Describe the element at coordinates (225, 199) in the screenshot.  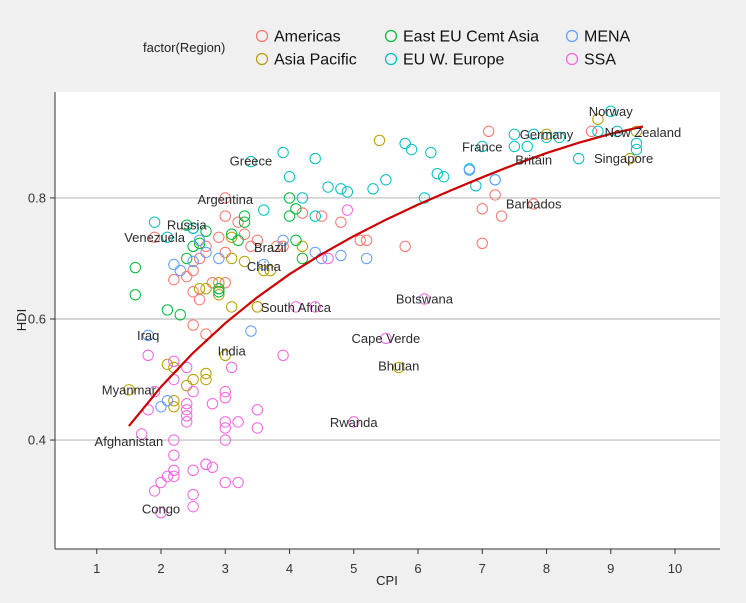
I see `point-label: Argentina` at that location.